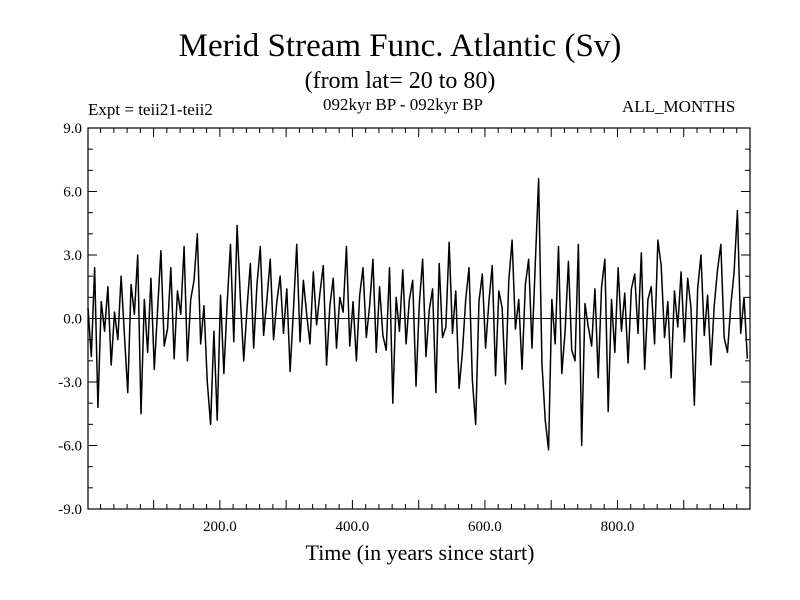 This screenshot has height=600, width=800. What do you see at coordinates (72, 193) in the screenshot?
I see `y-tick-label: 6.0` at bounding box center [72, 193].